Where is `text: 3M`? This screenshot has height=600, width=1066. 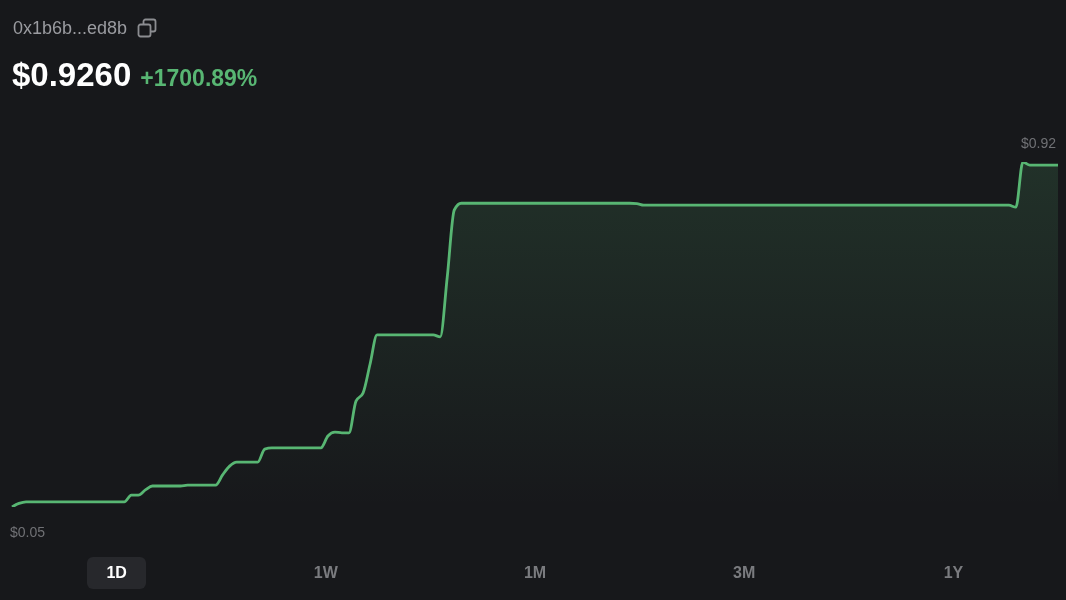 text: 3M is located at coordinates (744, 573).